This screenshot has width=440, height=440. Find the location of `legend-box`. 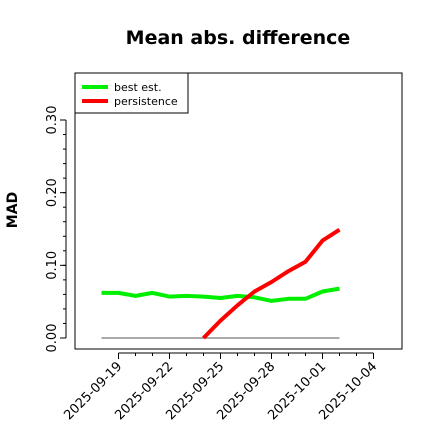

legend-box is located at coordinates (131, 93).